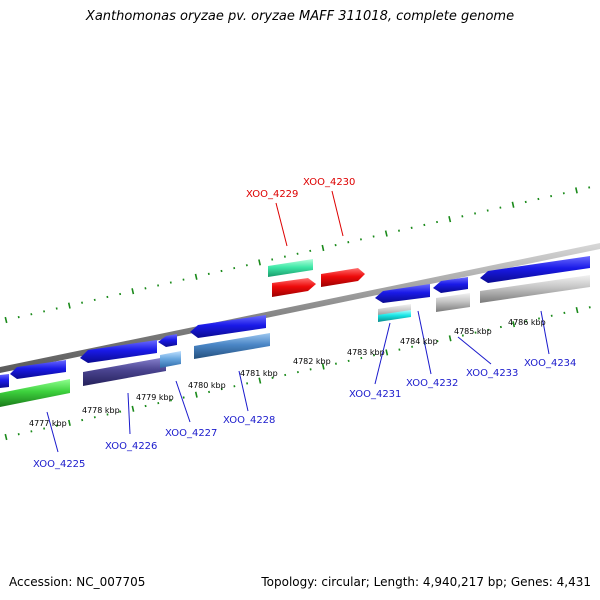 The height and width of the screenshot is (600, 600). Describe the element at coordinates (259, 373) in the screenshot. I see `kbp-label-4781: 4781 kbp` at that location.